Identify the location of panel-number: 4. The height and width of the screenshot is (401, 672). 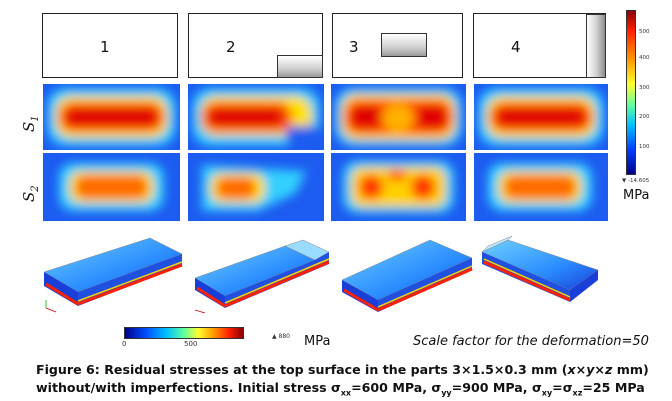
(516, 47).